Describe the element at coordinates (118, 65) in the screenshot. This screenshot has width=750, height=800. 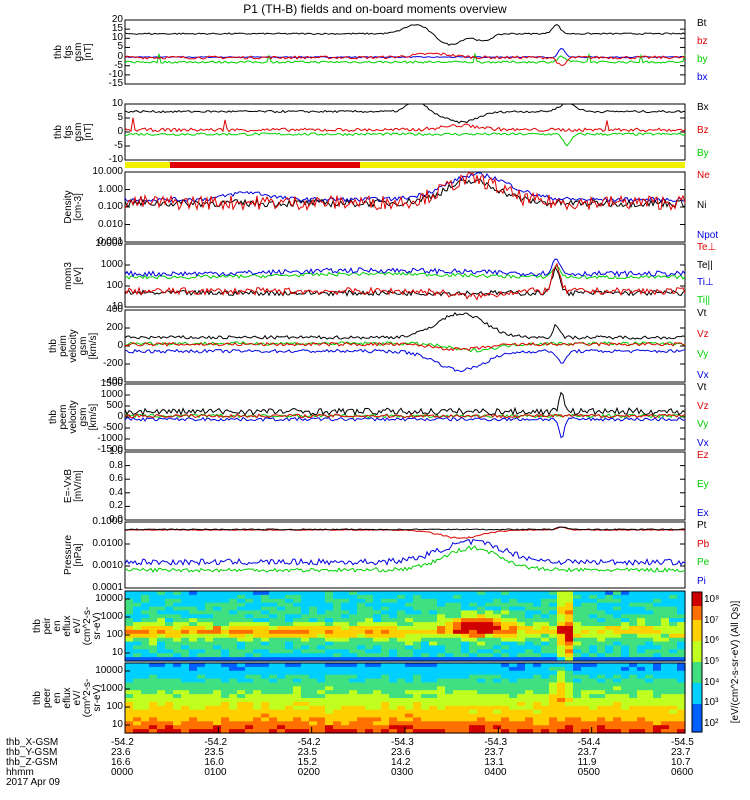
I see `y-tick-label: -5` at that location.